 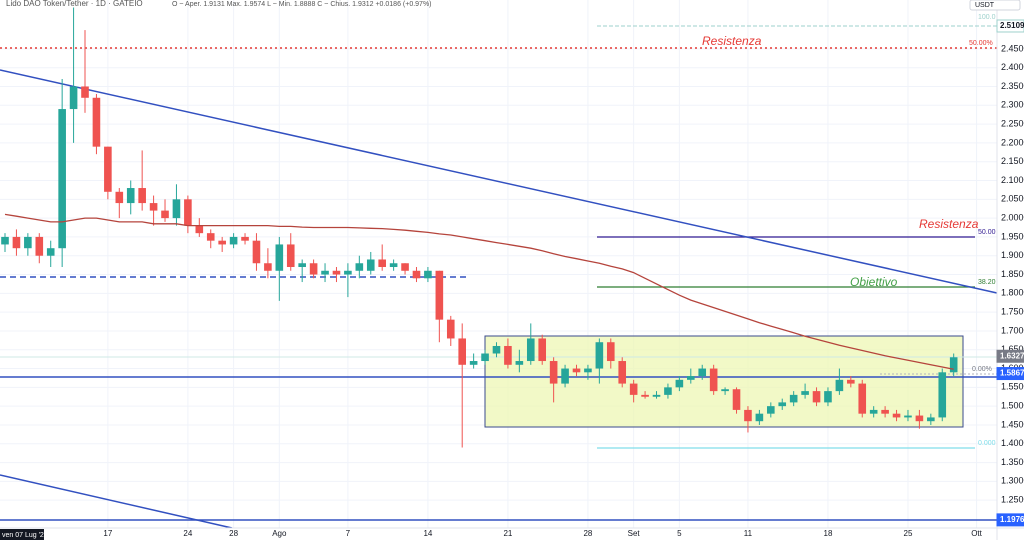 I want to click on crosshair-date-bg, so click(x=22, y=534).